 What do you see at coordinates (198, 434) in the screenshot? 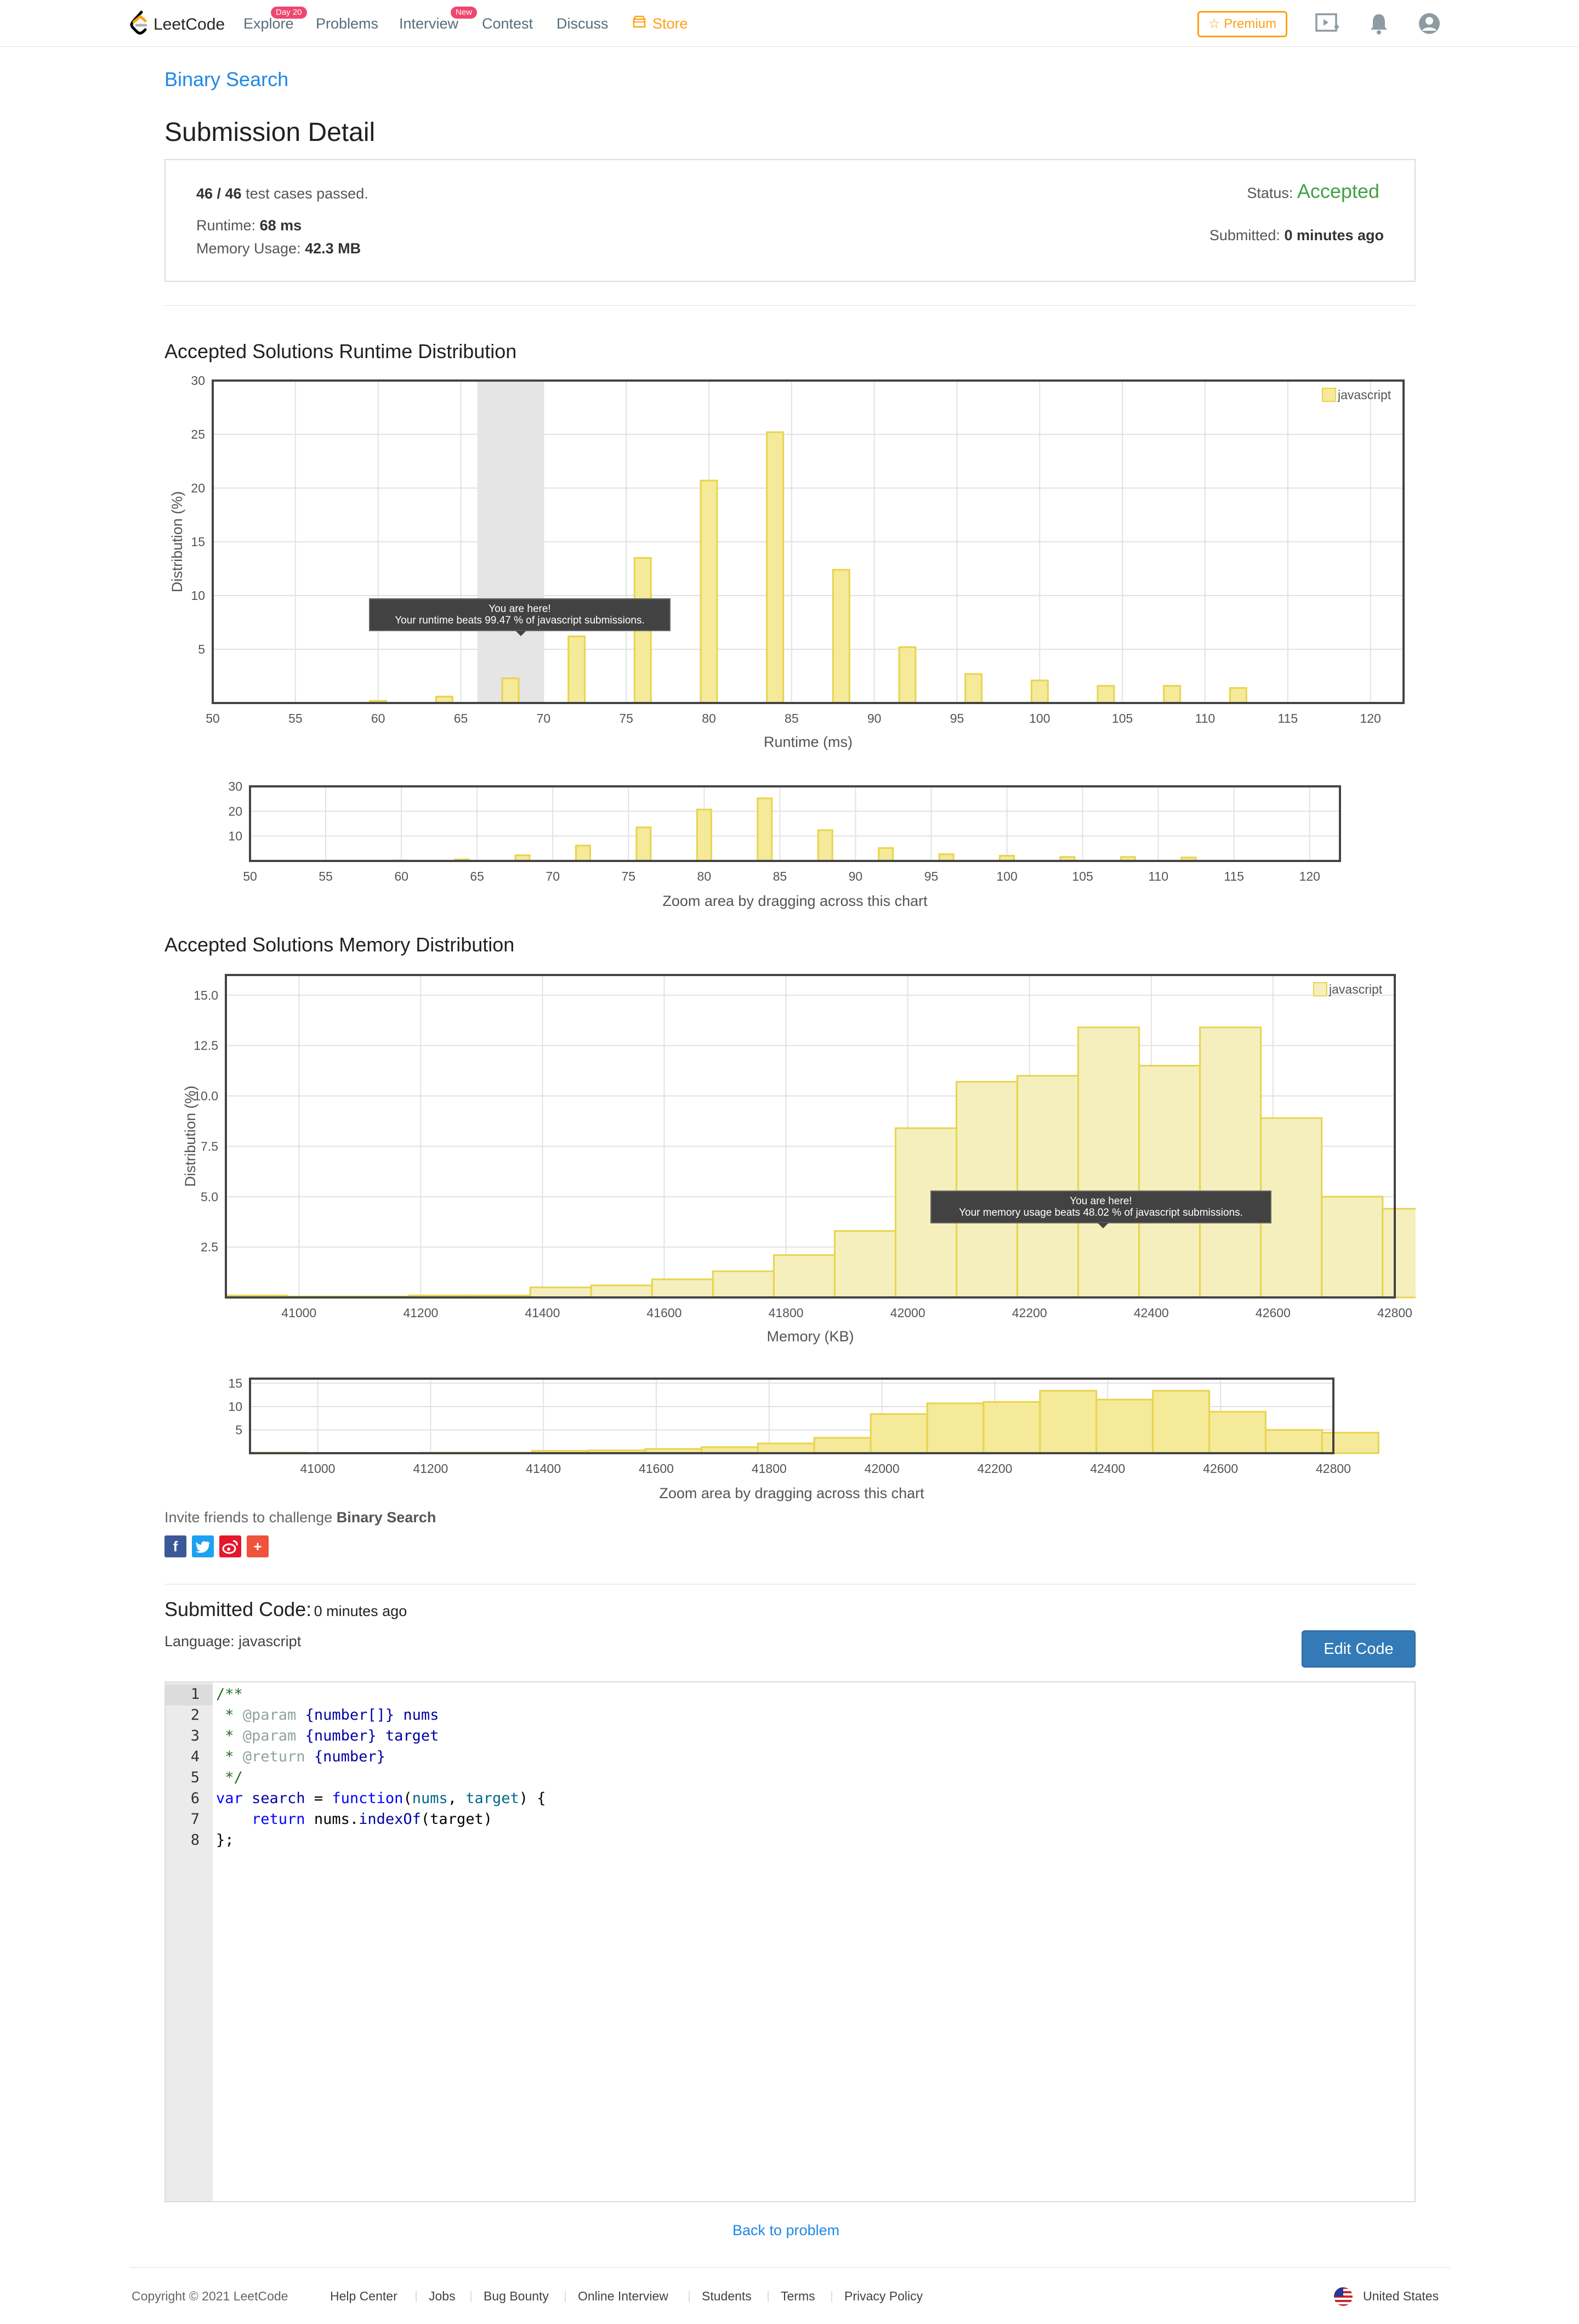
I see `y-tick-label: 25` at bounding box center [198, 434].